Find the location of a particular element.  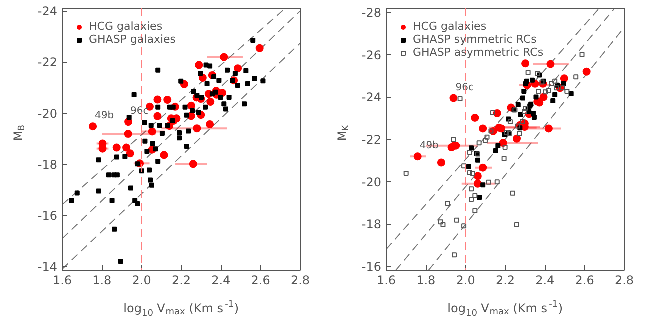

y-tick-label: -28 is located at coordinates (372, 13).